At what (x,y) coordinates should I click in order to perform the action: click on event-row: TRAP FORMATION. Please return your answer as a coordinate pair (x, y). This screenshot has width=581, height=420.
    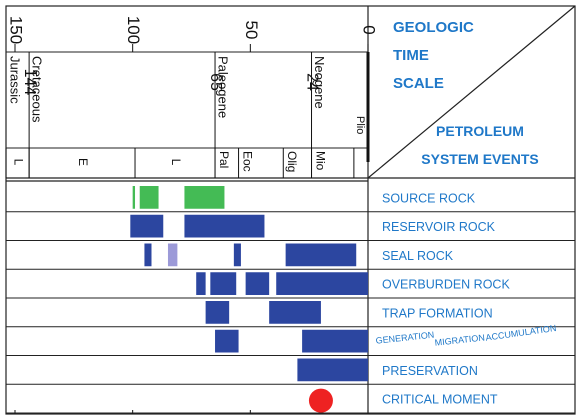
    Looking at the image, I should click on (290, 314).